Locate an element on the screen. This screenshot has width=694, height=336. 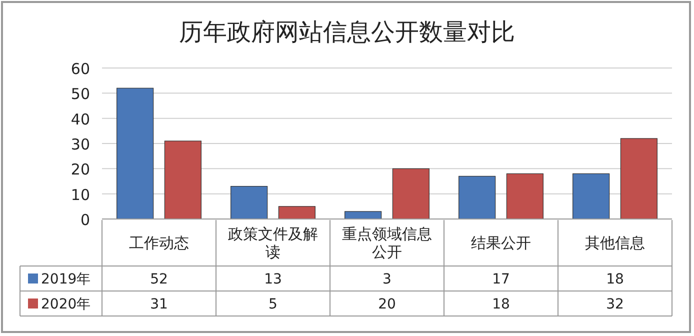
data-label: 20 is located at coordinates (387, 304).